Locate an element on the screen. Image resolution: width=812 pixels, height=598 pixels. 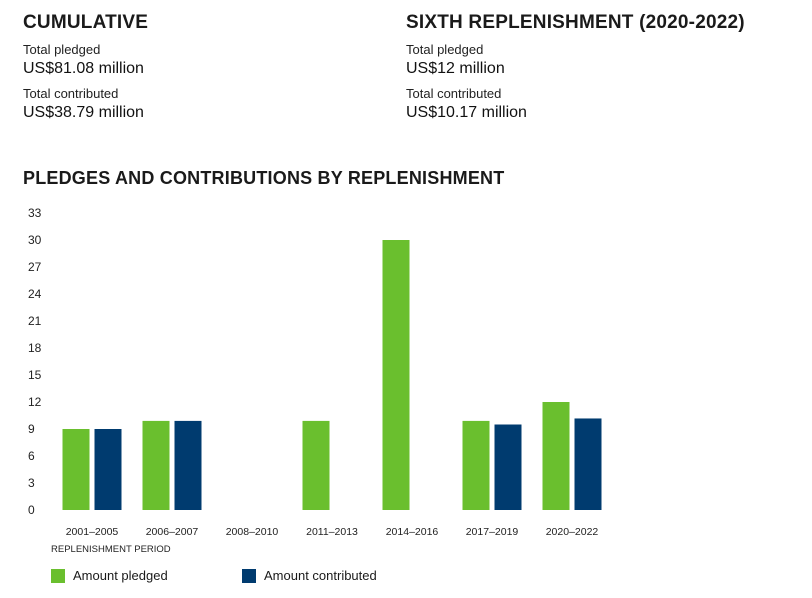
y-tick-label: 15 is located at coordinates (35, 375).